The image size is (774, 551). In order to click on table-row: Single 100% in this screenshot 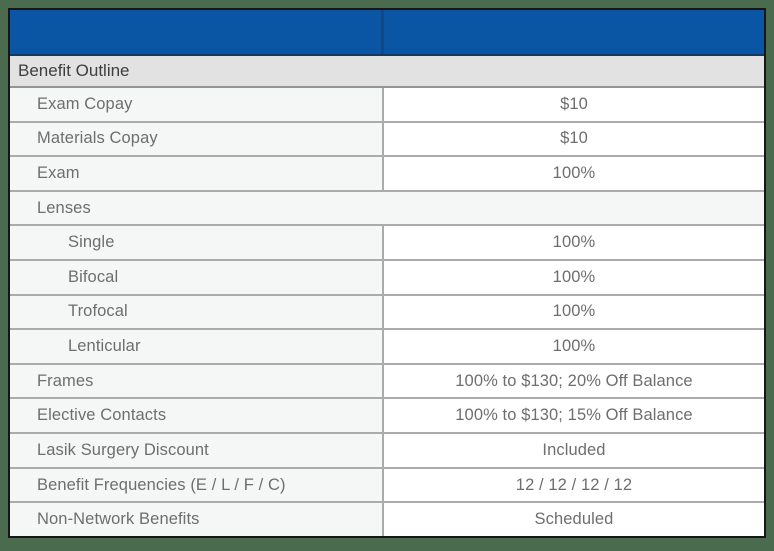, I will do `click(387, 244)`.